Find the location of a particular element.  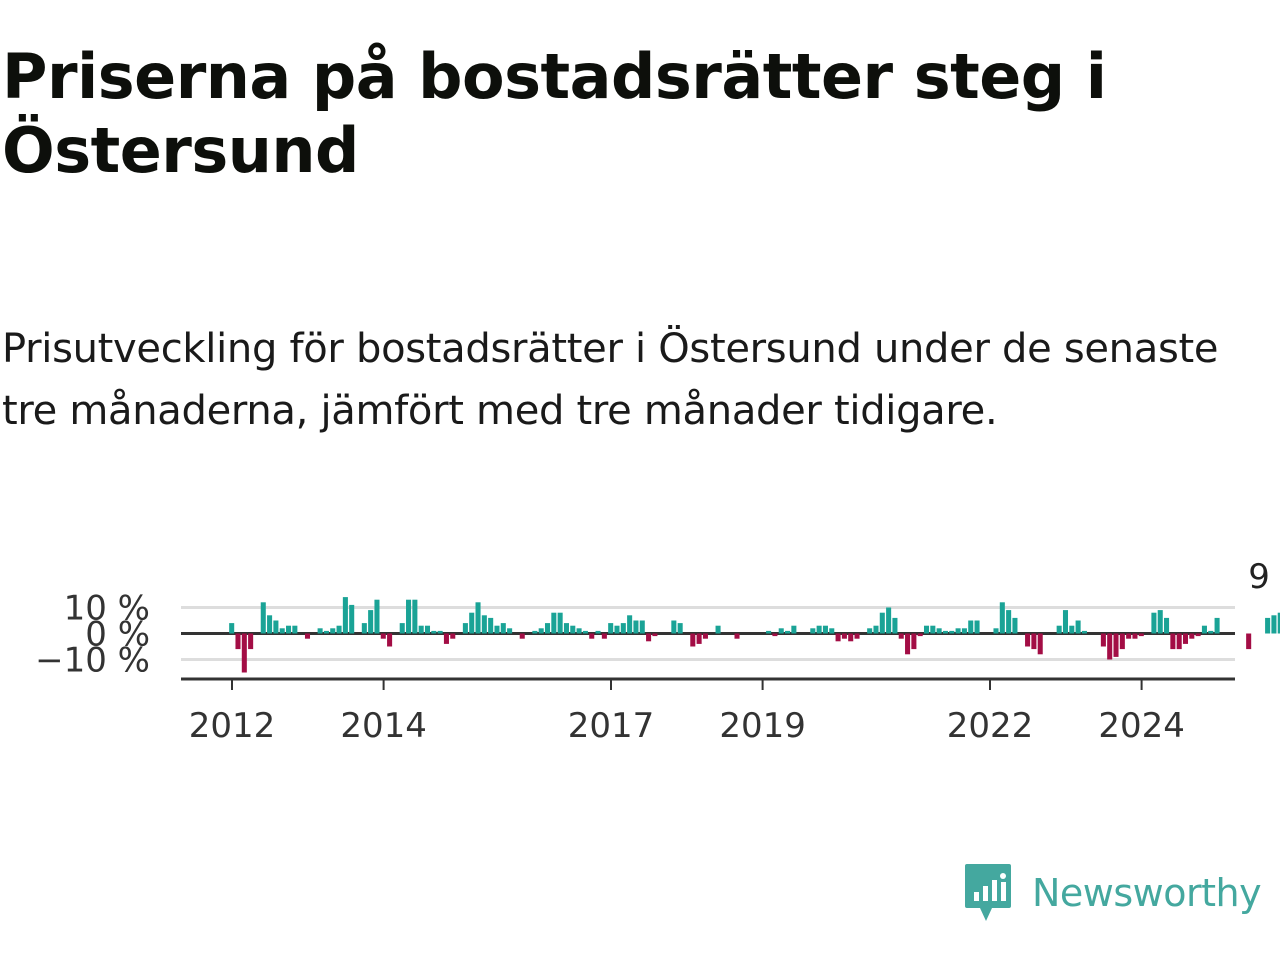

y-axis-labels: 10 %0 %−10 % is located at coordinates (92, 635).